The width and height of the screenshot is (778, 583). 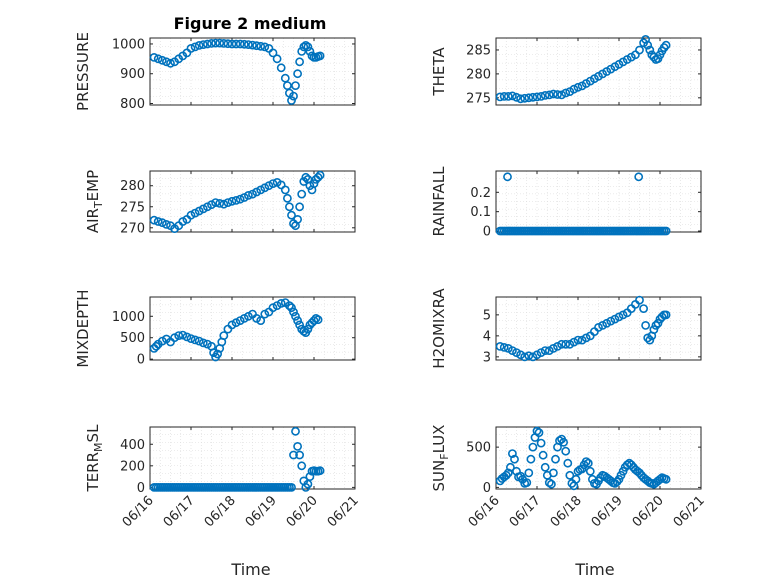 I want to click on x-tick-label: 06/16, so click(x=138, y=511).